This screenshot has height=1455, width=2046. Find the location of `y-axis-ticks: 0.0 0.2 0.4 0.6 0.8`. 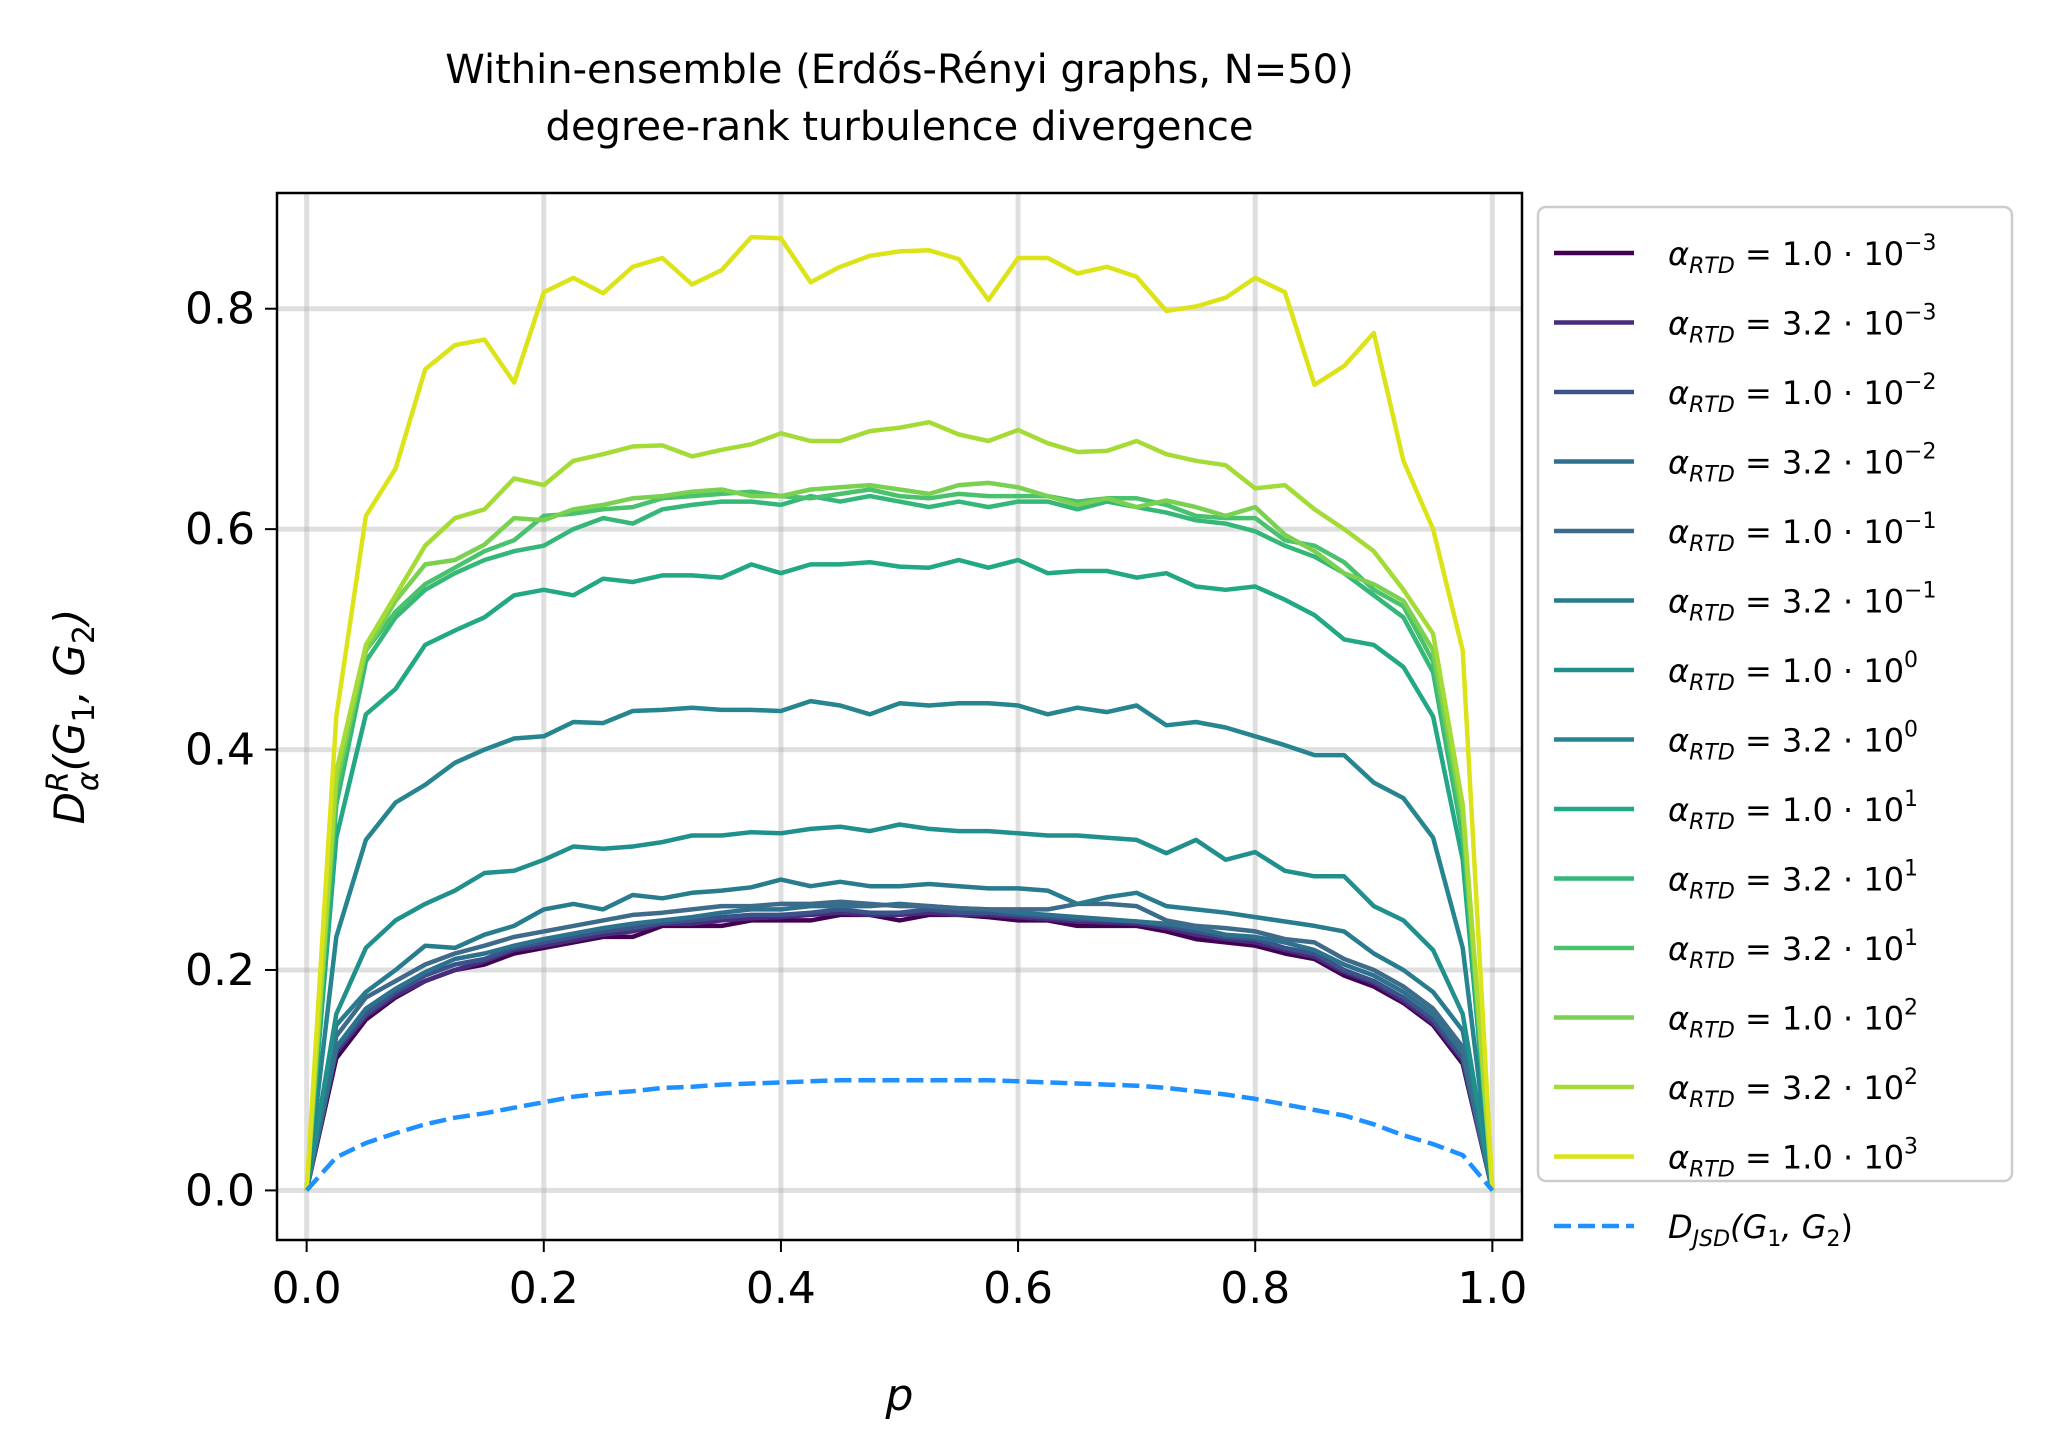

y-axis-ticks: 0.0 0.2 0.4 0.6 0.8 is located at coordinates (231, 750).